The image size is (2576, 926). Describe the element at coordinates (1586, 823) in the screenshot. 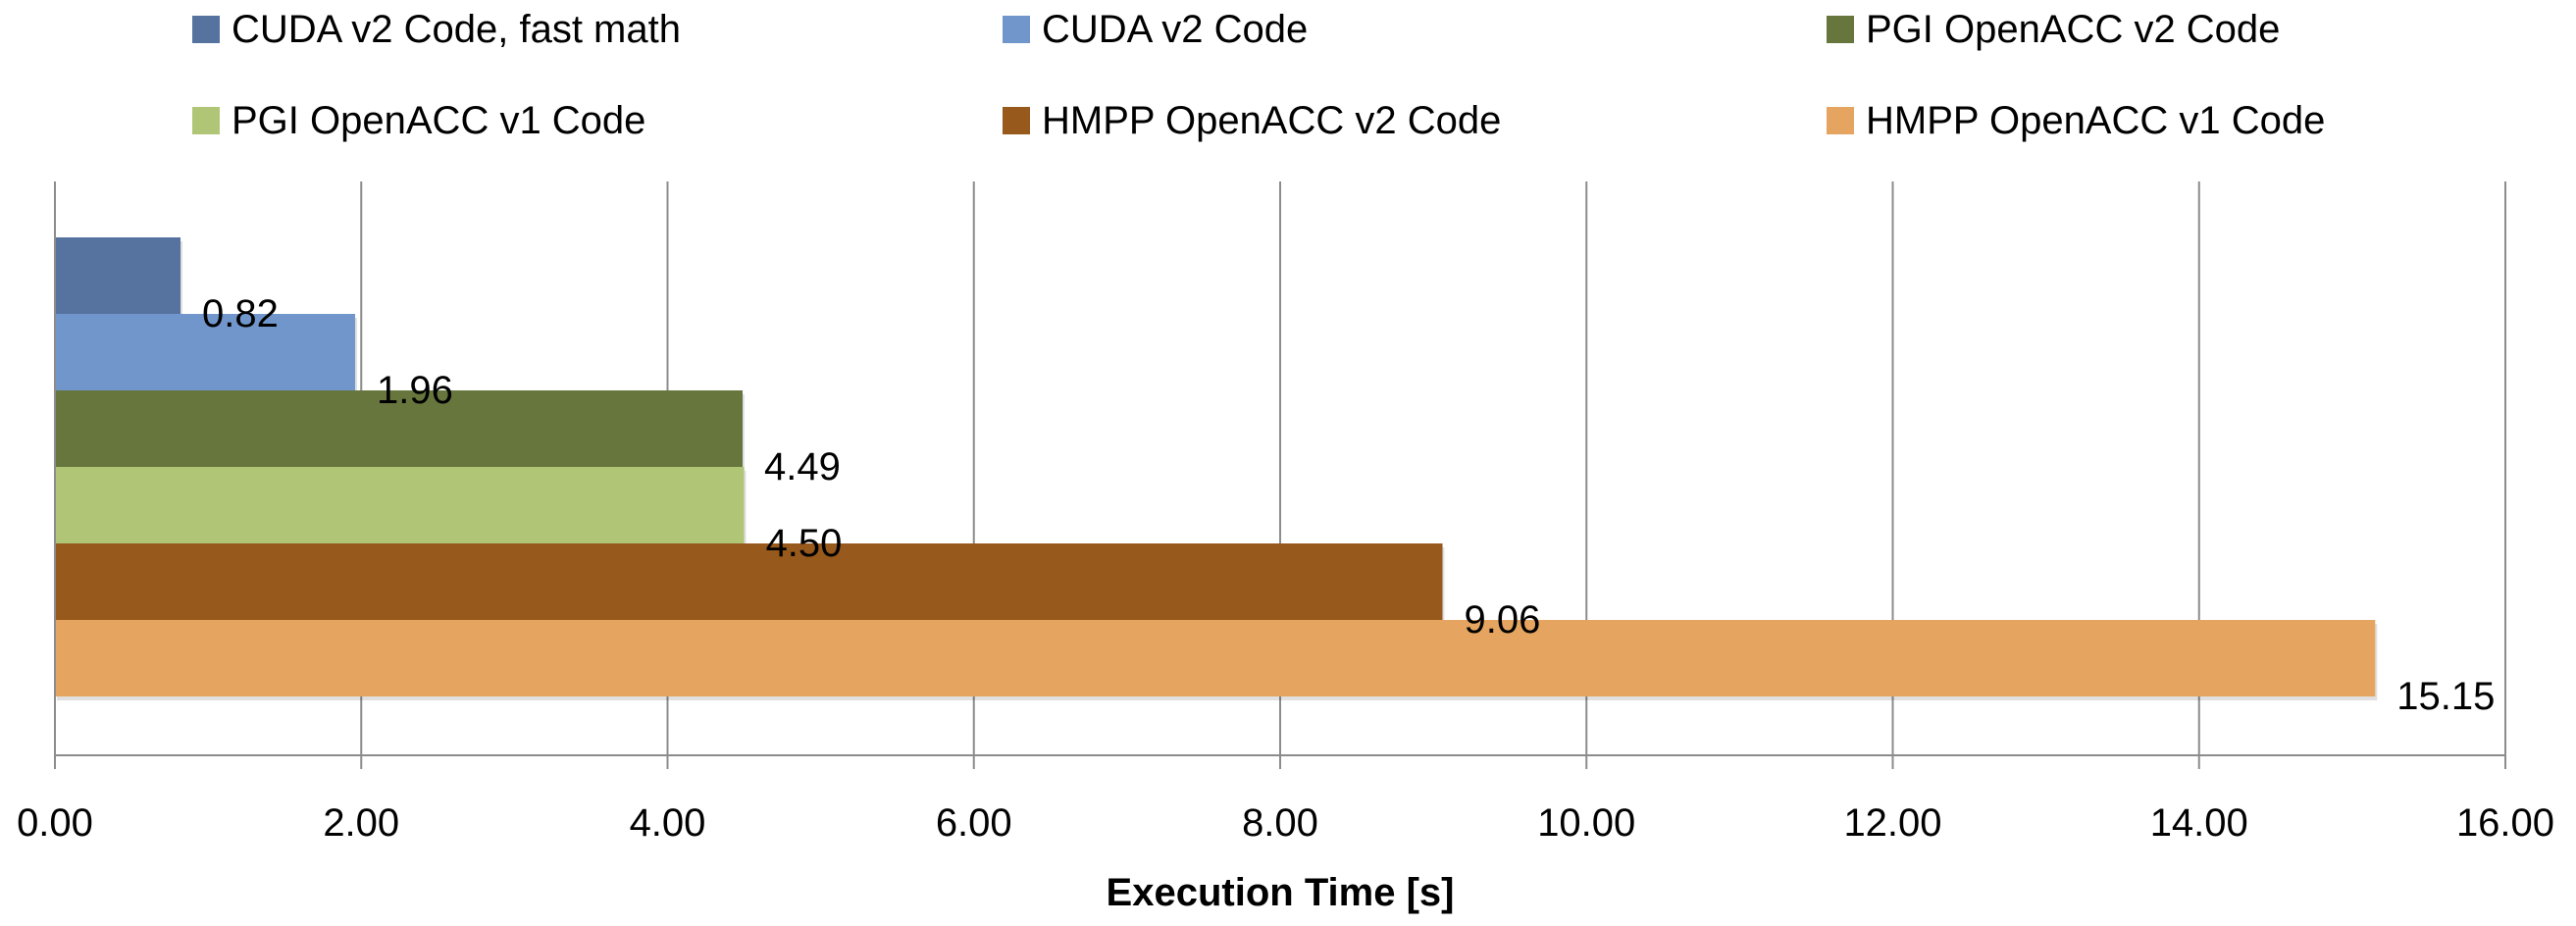

I see `x-tick-label: 10.00` at that location.